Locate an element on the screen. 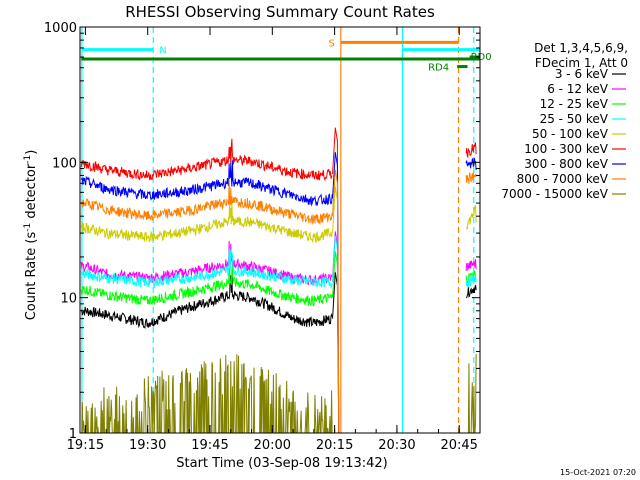 The height and width of the screenshot is (480, 640). legend-header-0: Det 1,3,4,5,6,9, is located at coordinates (581, 48).